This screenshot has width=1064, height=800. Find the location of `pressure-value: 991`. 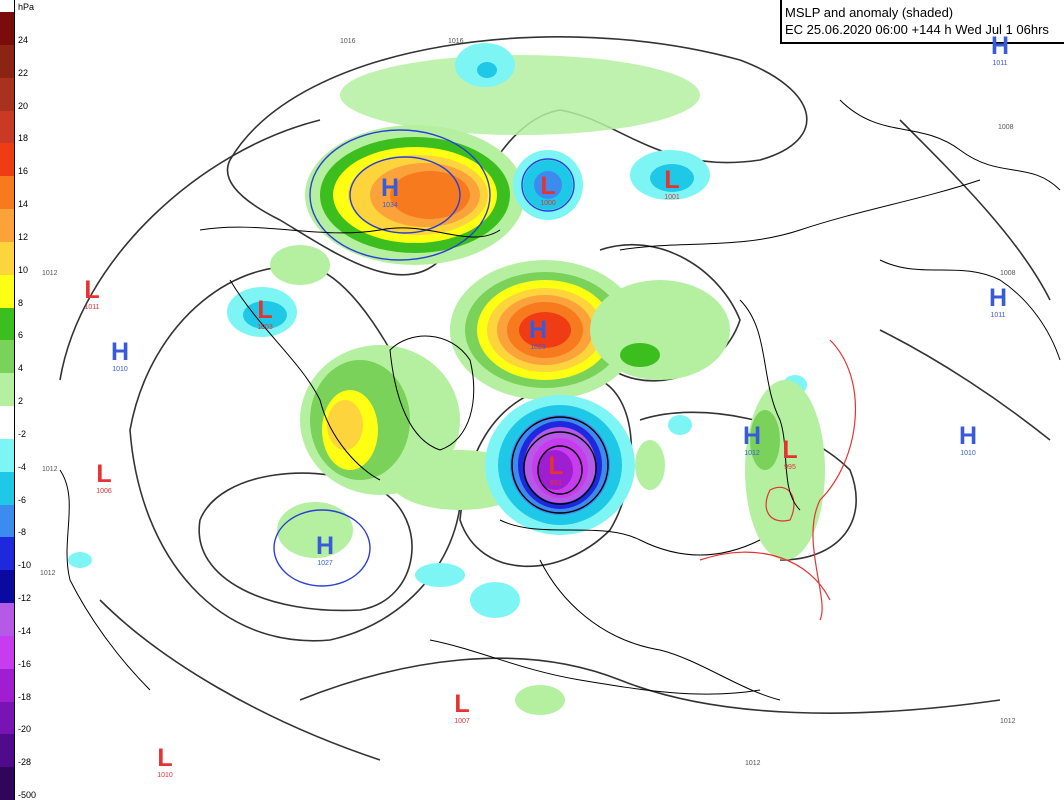

pressure-value: 991 is located at coordinates (556, 483).